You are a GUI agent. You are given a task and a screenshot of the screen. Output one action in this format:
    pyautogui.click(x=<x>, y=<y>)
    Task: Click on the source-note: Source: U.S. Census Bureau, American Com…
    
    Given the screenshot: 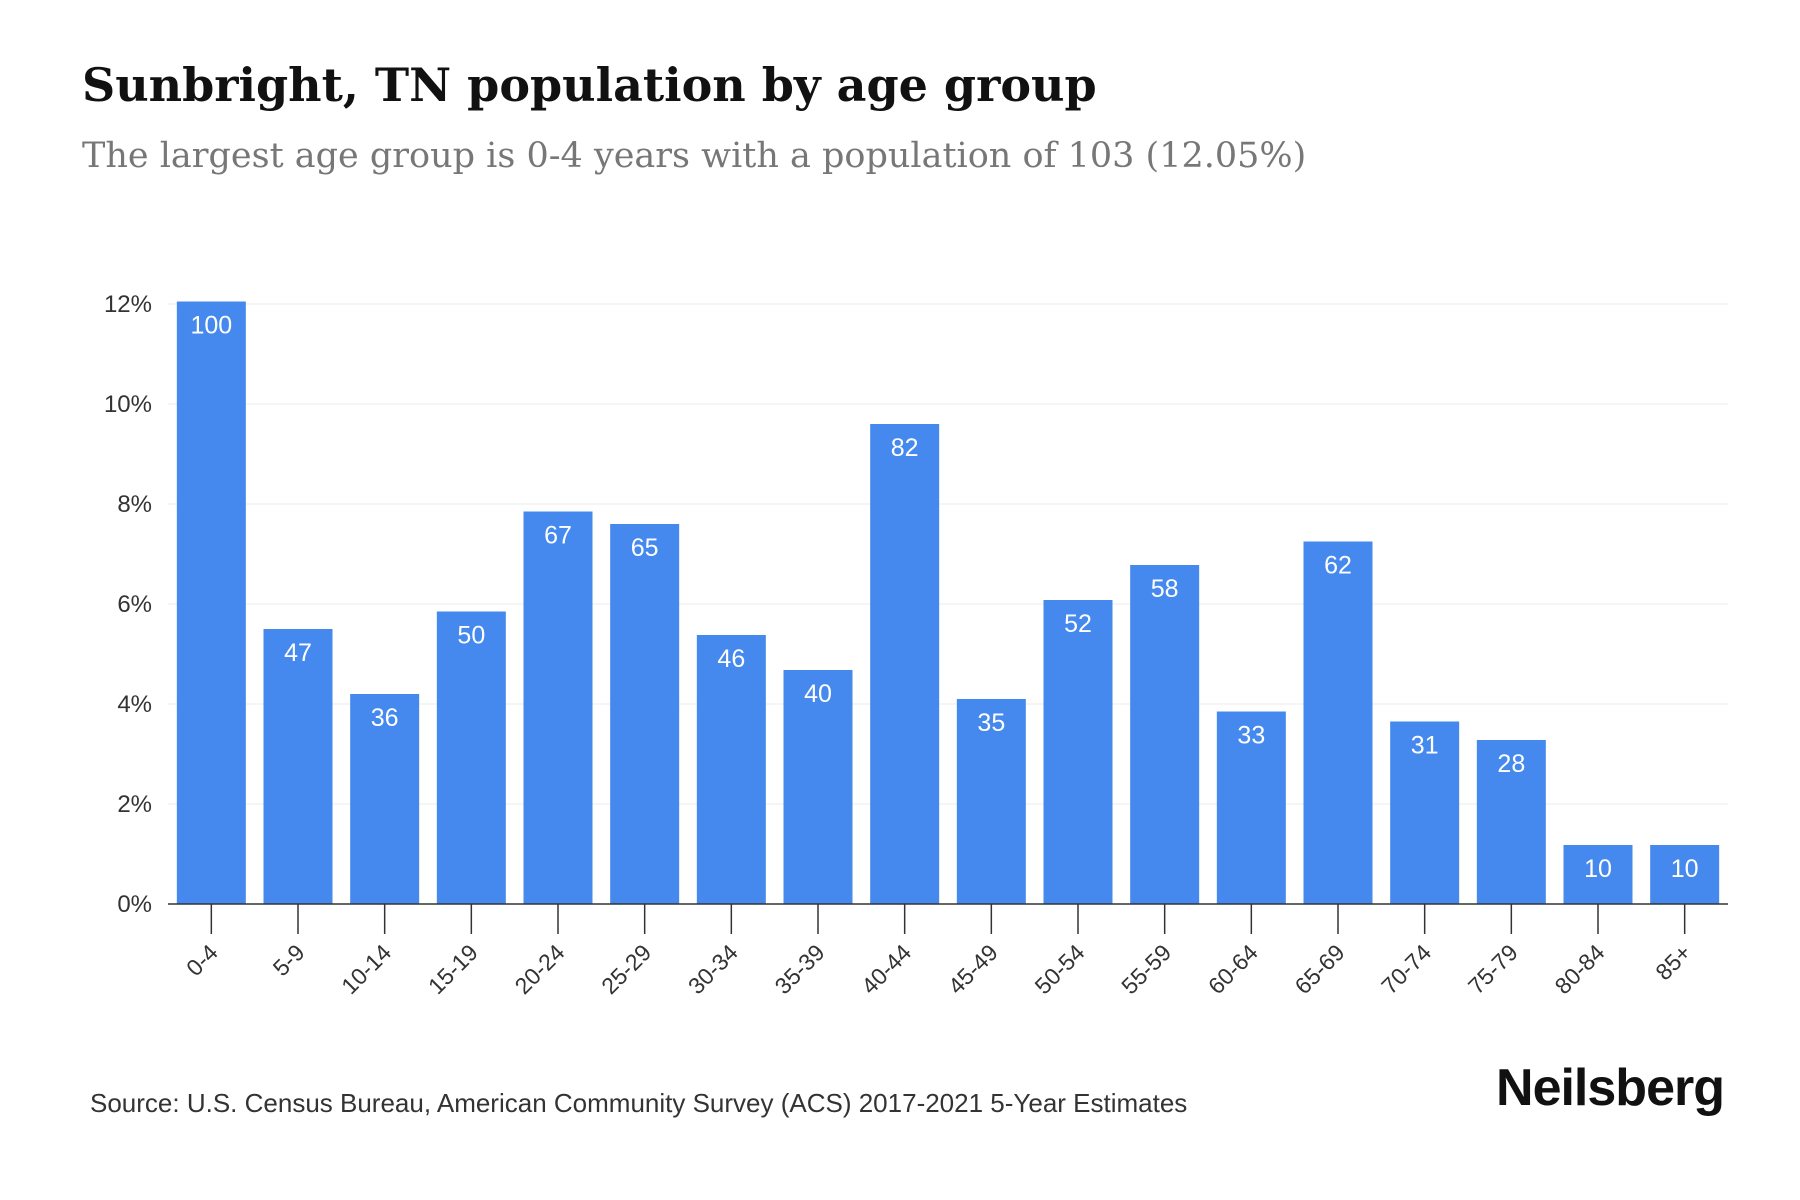 What is the action you would take?
    pyautogui.click(x=639, y=1103)
    